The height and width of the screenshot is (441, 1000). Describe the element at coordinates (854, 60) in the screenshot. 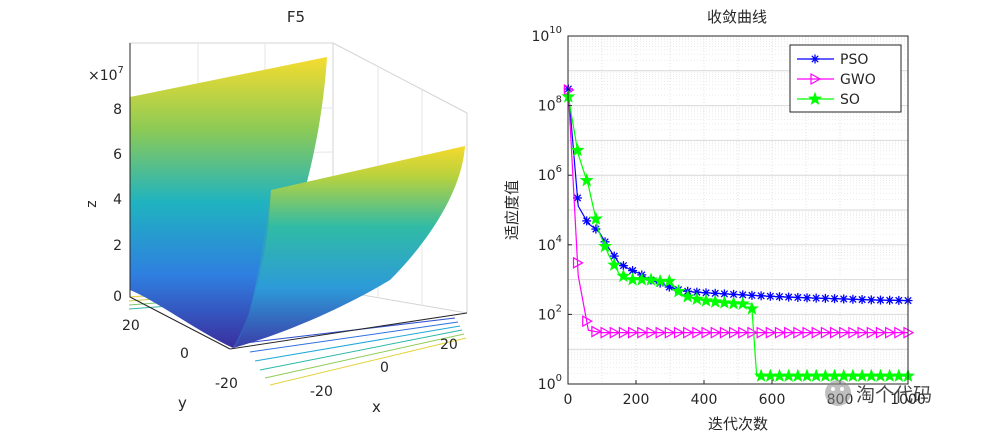

I see `legend-label: PSO` at that location.